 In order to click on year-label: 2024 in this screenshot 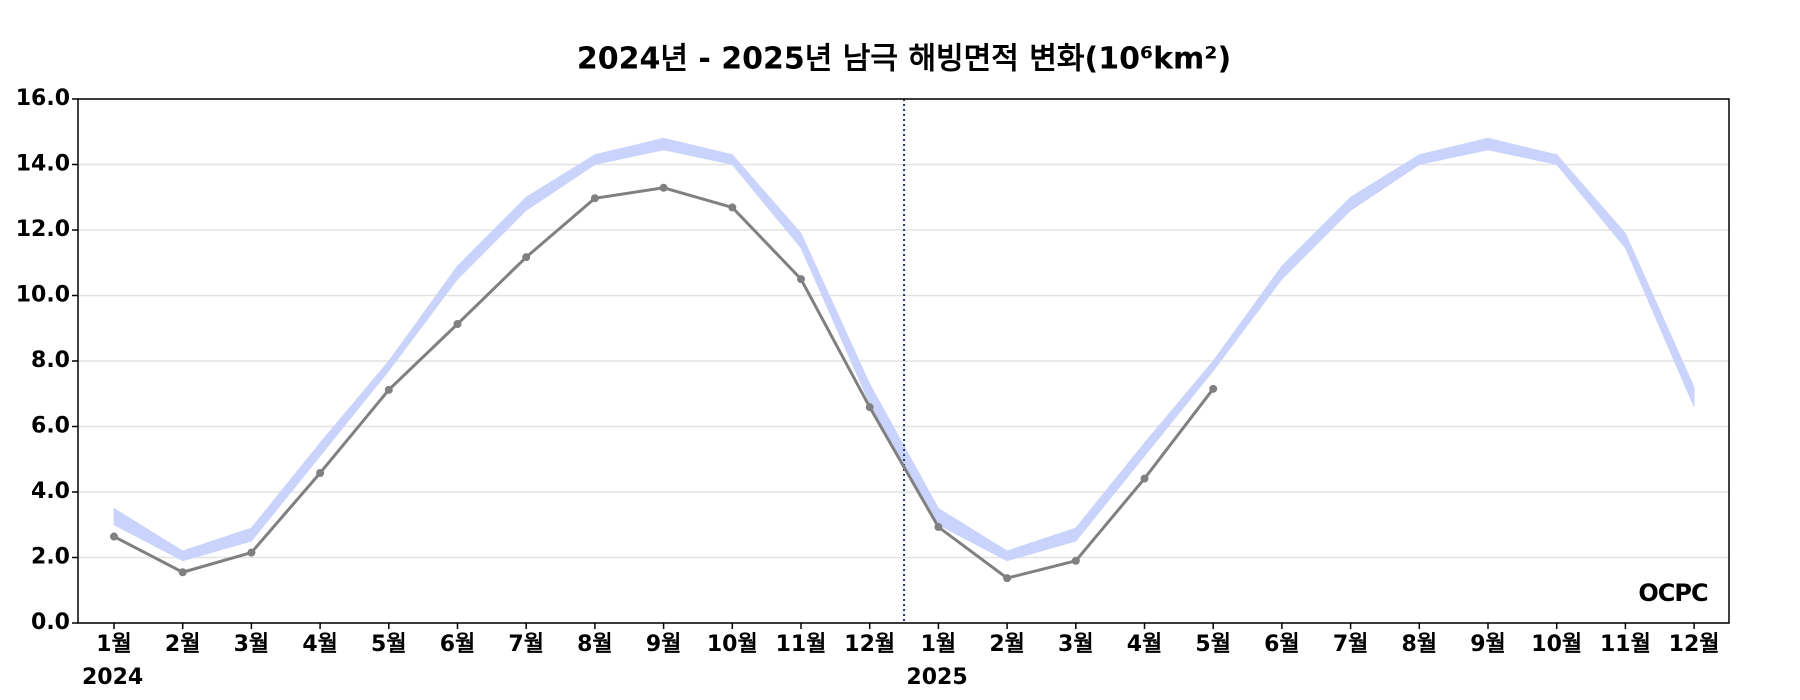, I will do `click(112, 677)`.